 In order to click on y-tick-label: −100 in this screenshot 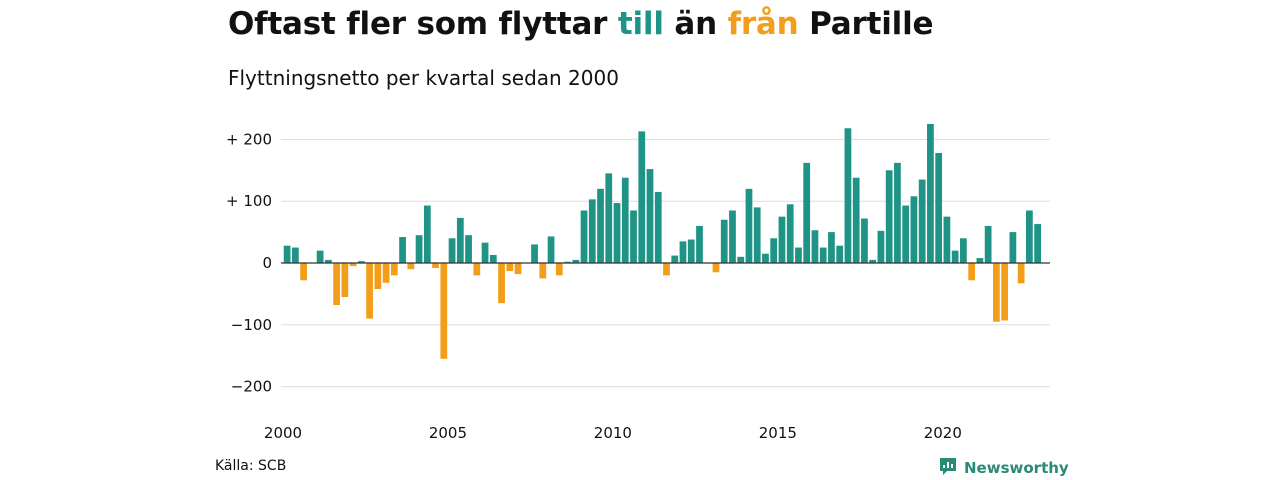, I will do `click(251, 325)`.